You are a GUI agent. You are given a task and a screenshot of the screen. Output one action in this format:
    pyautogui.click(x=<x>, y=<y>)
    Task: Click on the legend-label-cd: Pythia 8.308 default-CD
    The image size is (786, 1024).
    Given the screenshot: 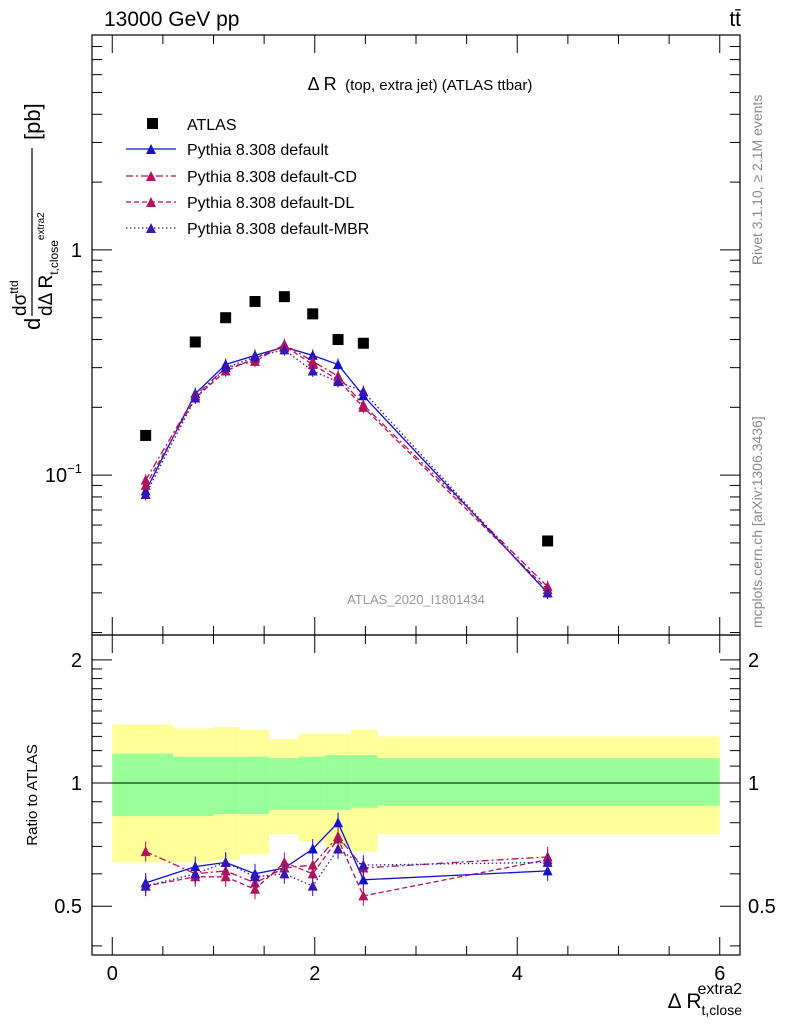 What is the action you would take?
    pyautogui.click(x=272, y=177)
    